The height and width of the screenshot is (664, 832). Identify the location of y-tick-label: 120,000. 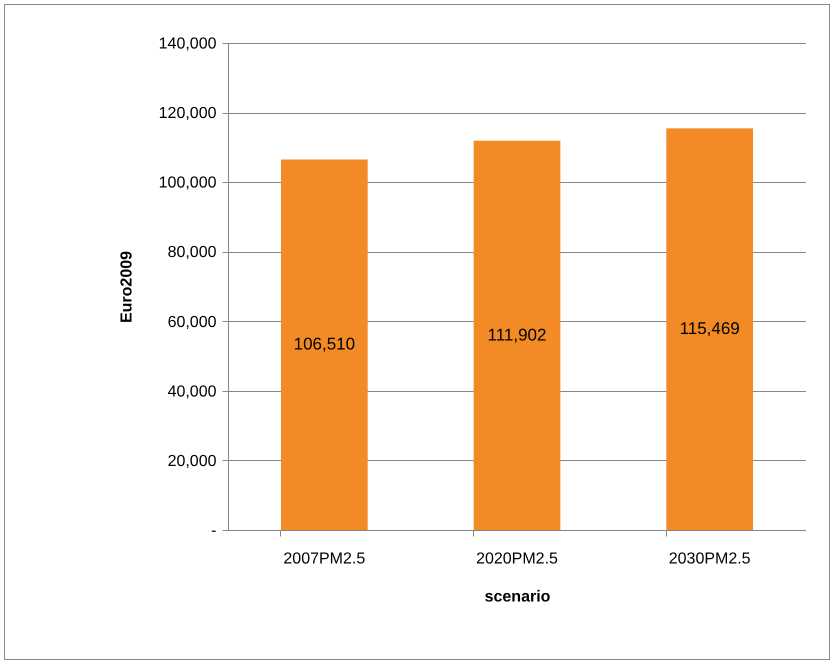
(187, 113).